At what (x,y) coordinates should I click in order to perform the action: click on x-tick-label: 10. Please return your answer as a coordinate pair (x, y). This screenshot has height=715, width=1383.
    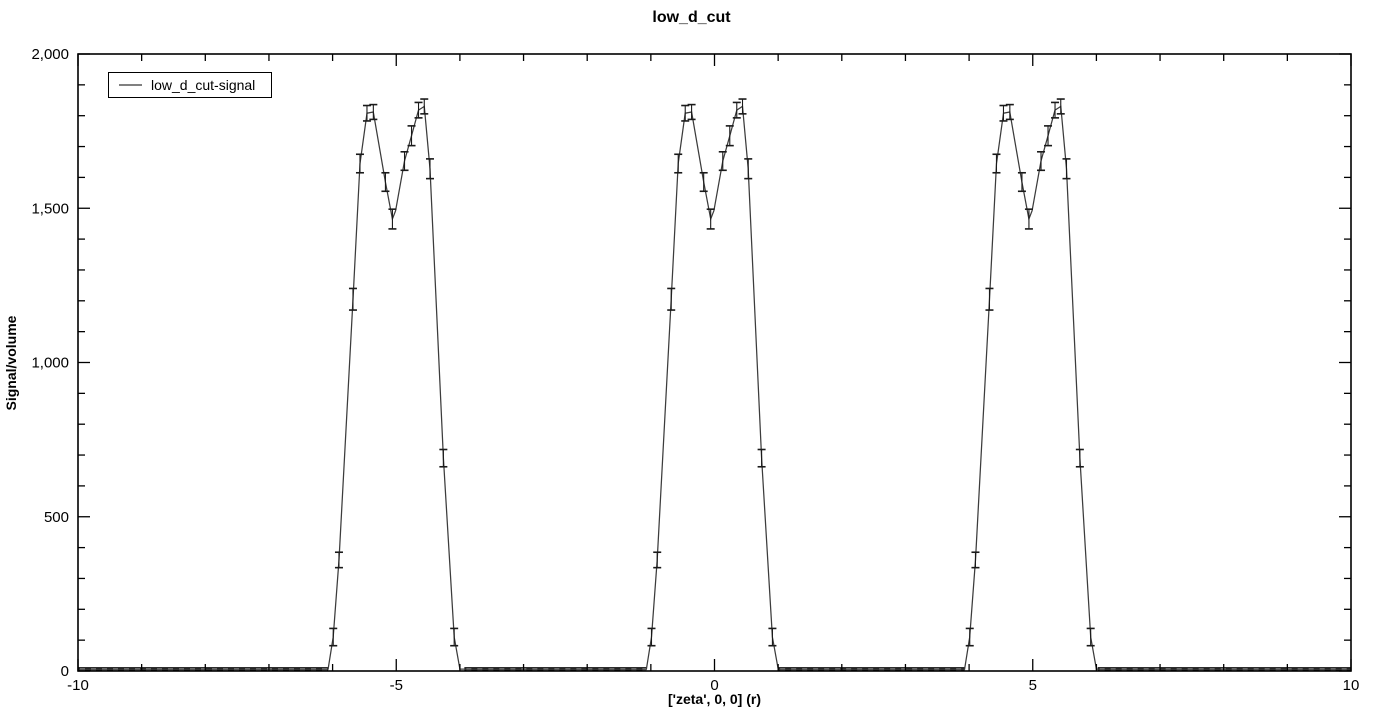
    Looking at the image, I should click on (1351, 685).